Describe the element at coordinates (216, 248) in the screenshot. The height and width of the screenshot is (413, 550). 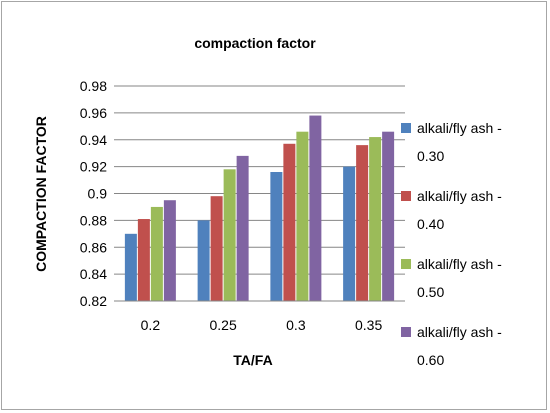
I see `bar-series2-0.25` at that location.